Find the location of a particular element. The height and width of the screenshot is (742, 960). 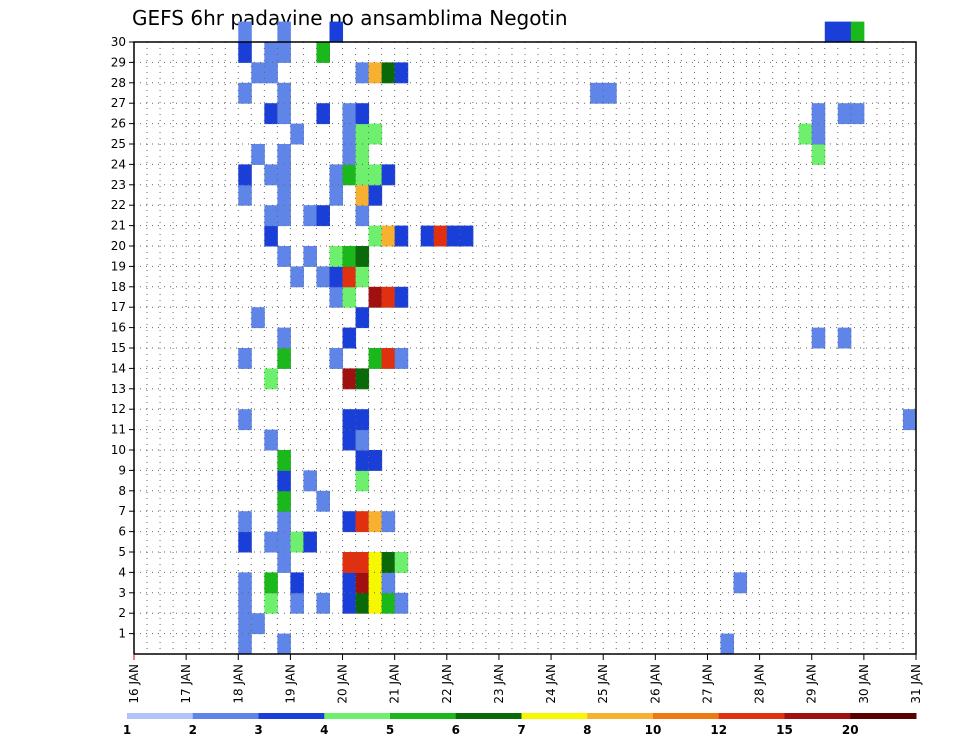

colorbar: 1 2 3 4 5 6 7 8 10 12 15 20 is located at coordinates (520, 725).